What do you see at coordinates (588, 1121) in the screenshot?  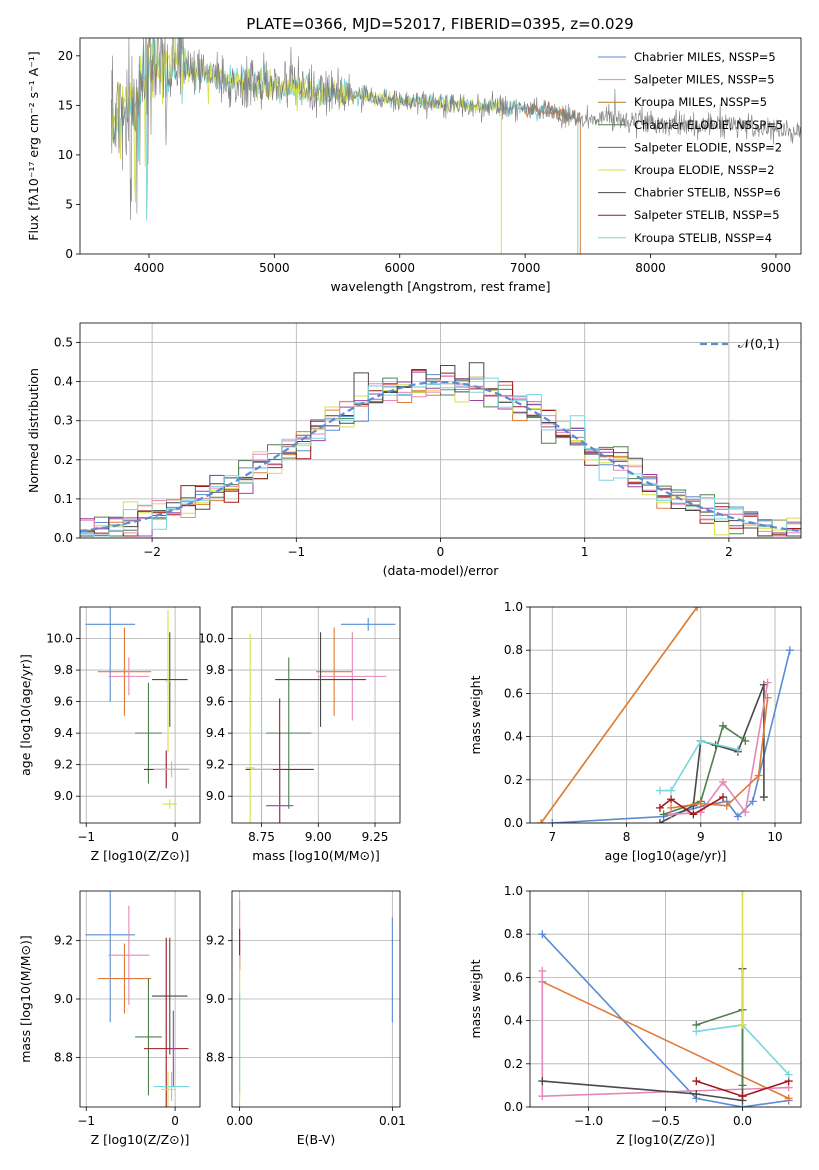 I see `x-tick-label: −1.0` at bounding box center [588, 1121].